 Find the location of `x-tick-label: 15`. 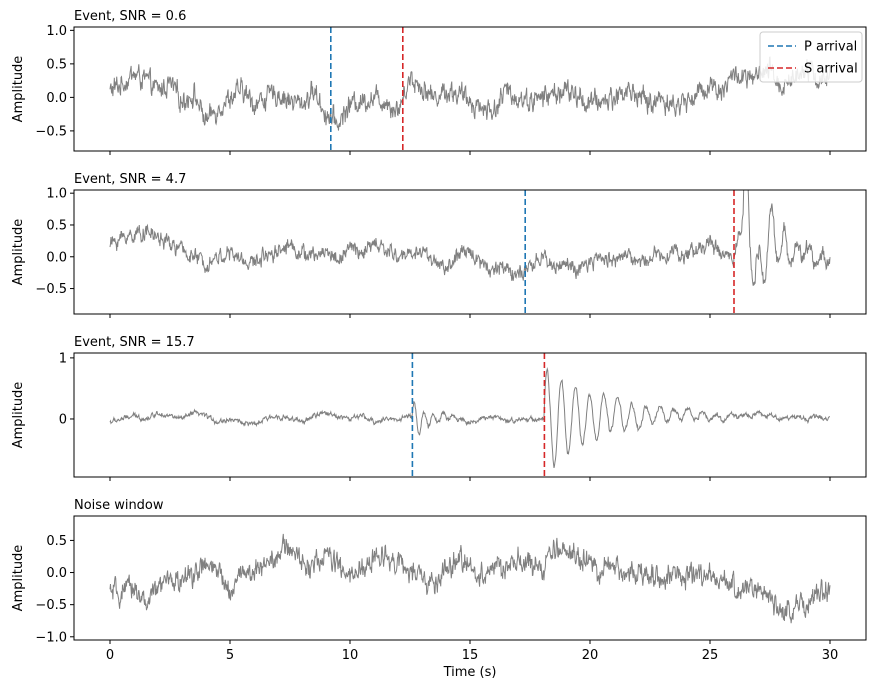

x-tick-label: 15 is located at coordinates (470, 655).